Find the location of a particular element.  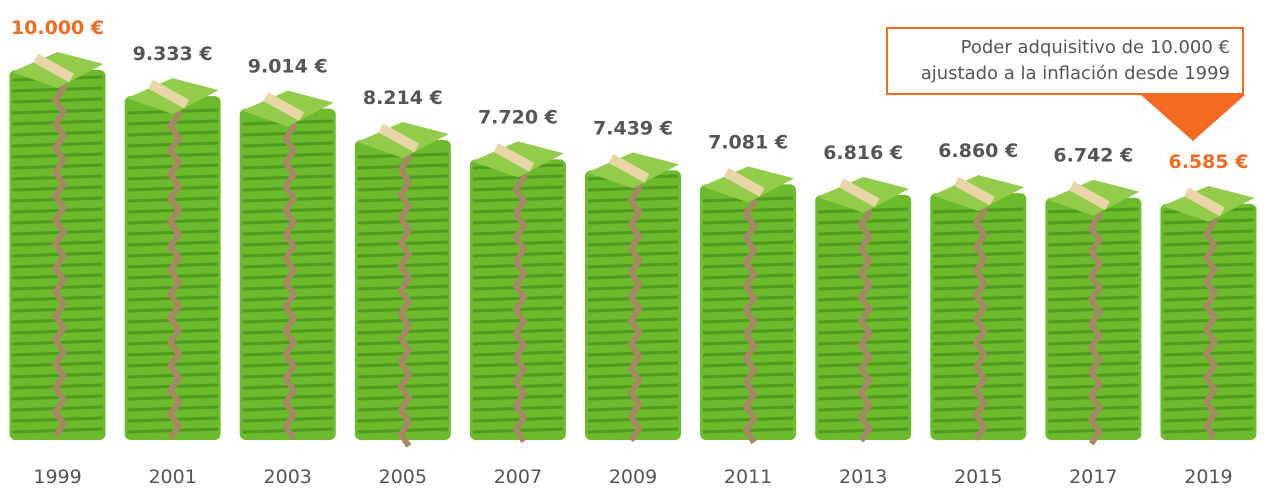

value-label: 9.333 € is located at coordinates (173, 54).